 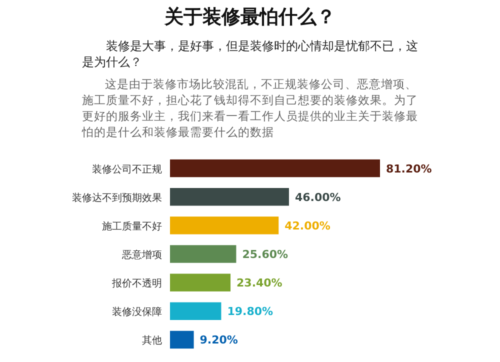 What do you see at coordinates (317, 197) in the screenshot?
I see `data-label: 46.00%` at bounding box center [317, 197].